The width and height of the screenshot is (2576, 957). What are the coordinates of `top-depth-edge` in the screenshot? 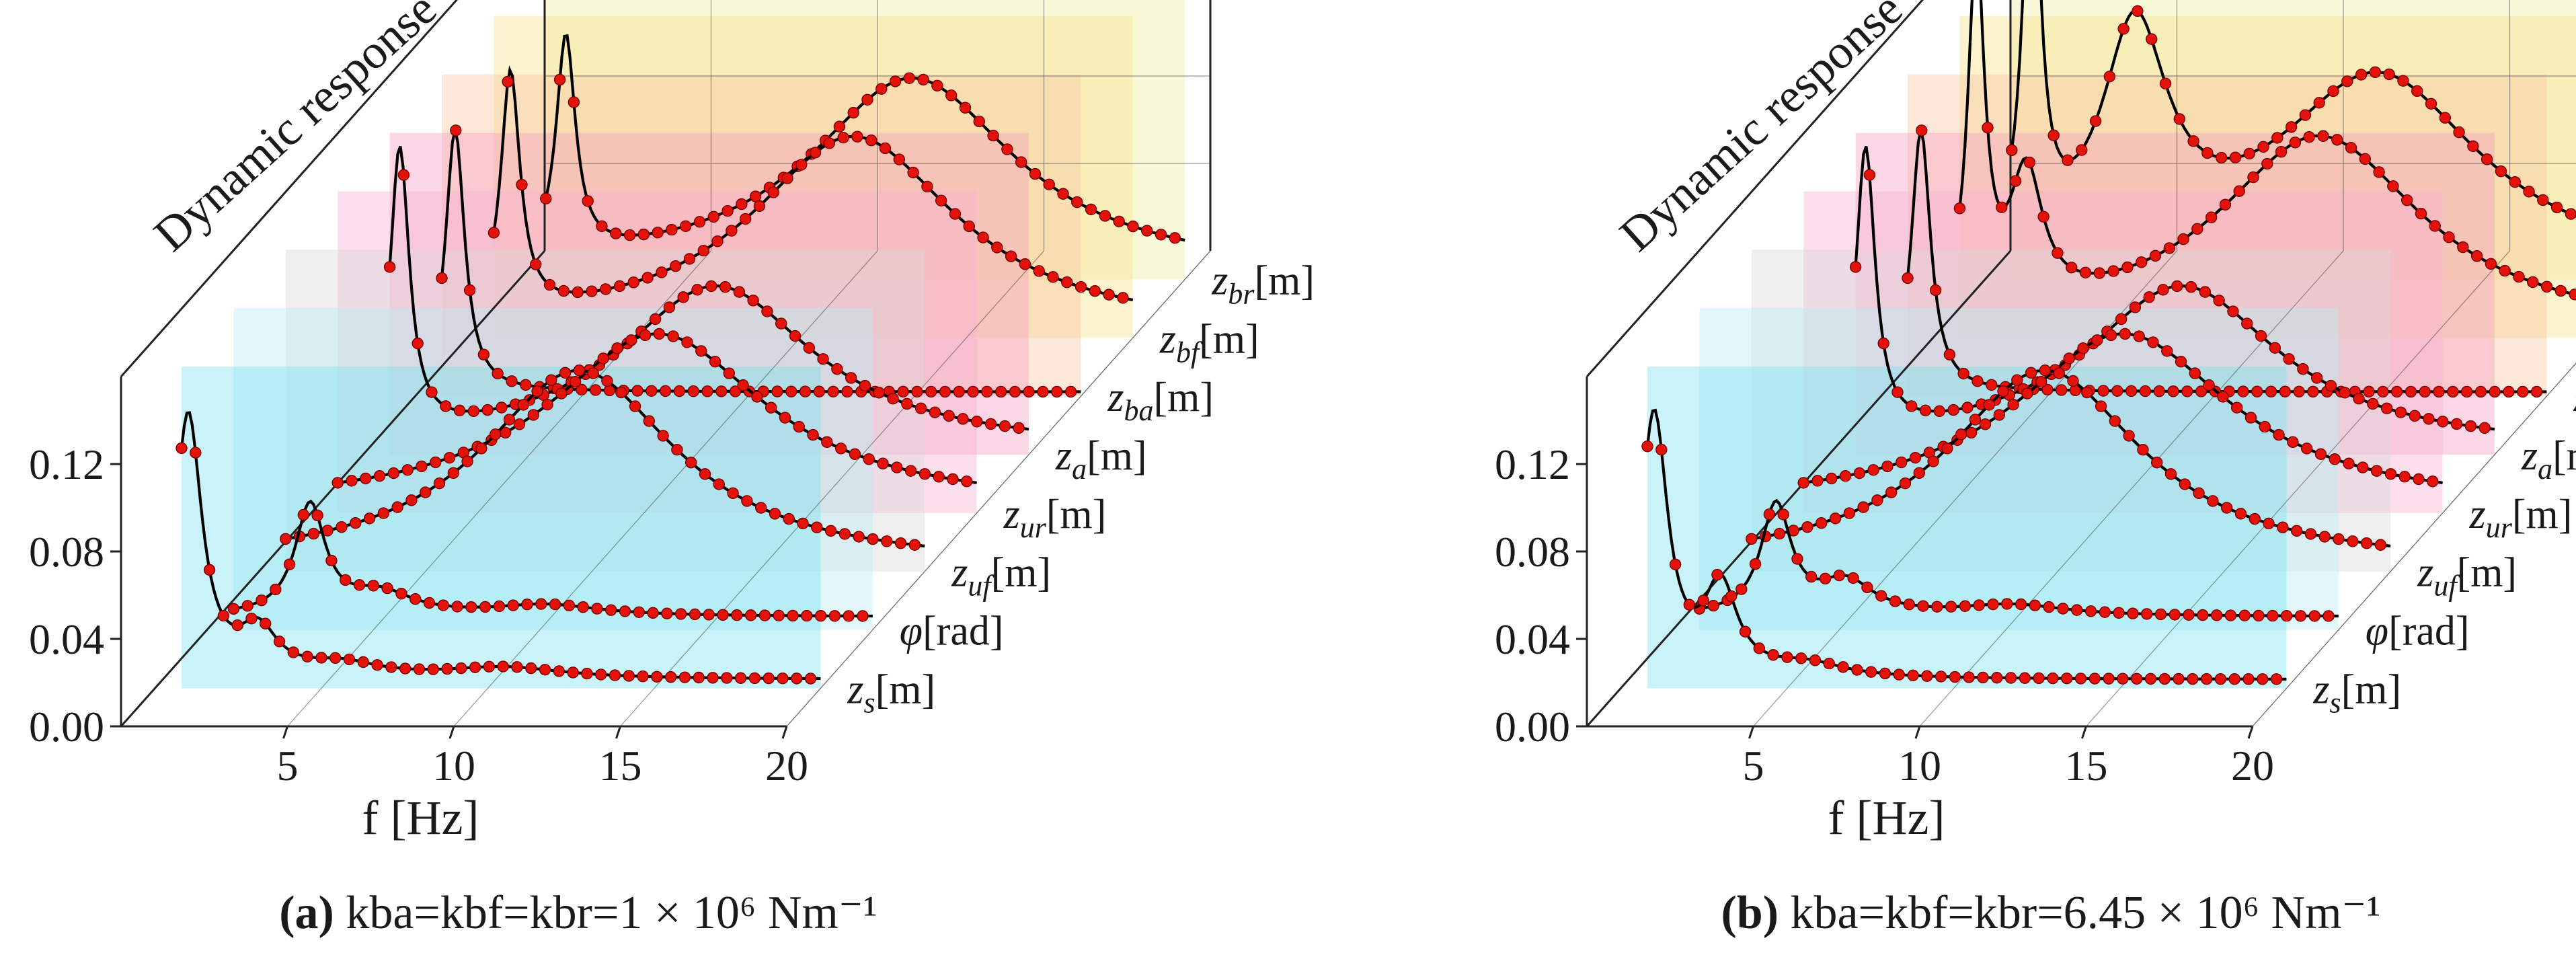 It's located at (1755, 188).